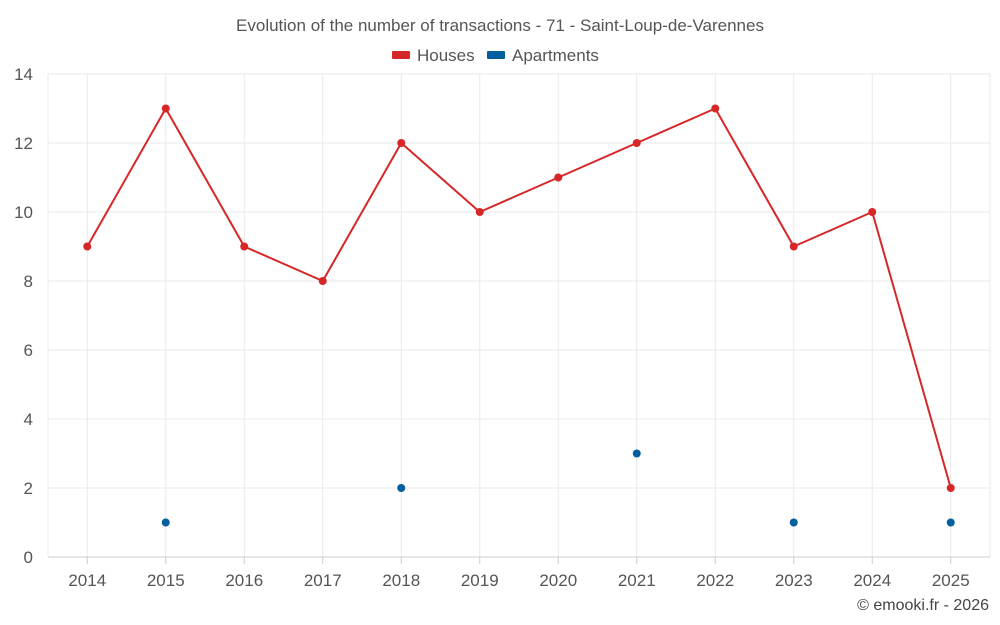 Image resolution: width=1000 pixels, height=625 pixels. What do you see at coordinates (480, 580) in the screenshot?
I see `x-tick-label: 2019` at bounding box center [480, 580].